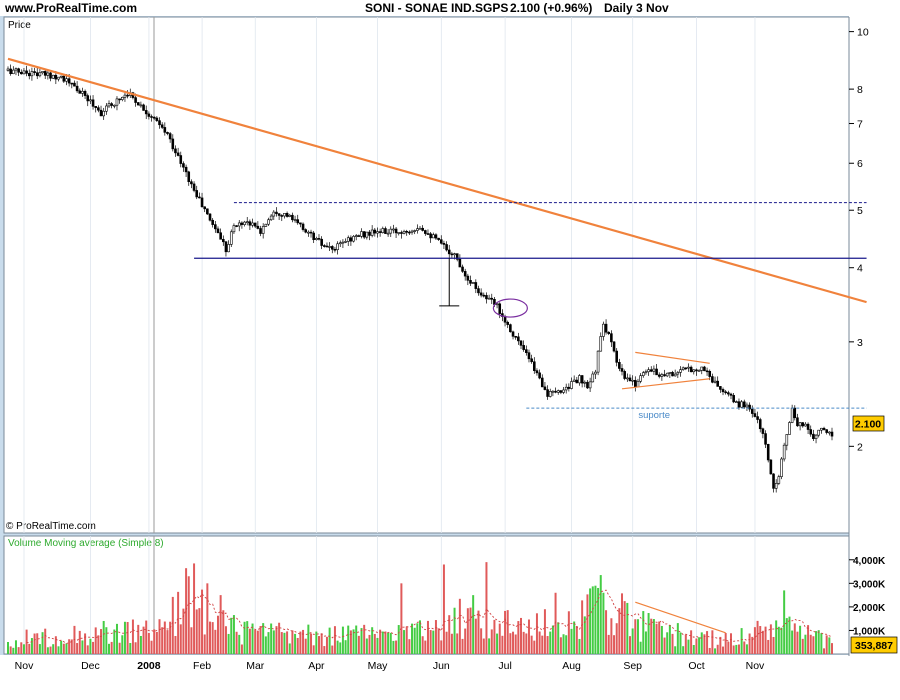 This screenshot has height=700, width=900. I want to click on volume-panel-label: Volume Moving average (Simple 8), so click(86, 543).